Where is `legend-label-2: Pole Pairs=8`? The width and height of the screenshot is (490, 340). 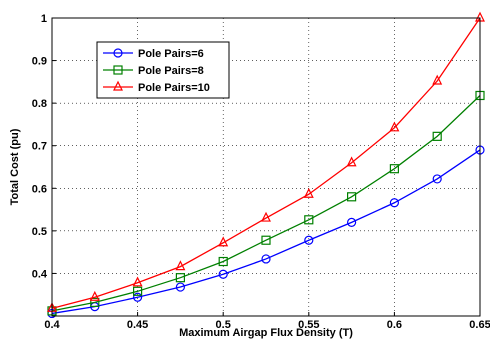
legend-label-2: Pole Pairs=8 is located at coordinates (171, 71).